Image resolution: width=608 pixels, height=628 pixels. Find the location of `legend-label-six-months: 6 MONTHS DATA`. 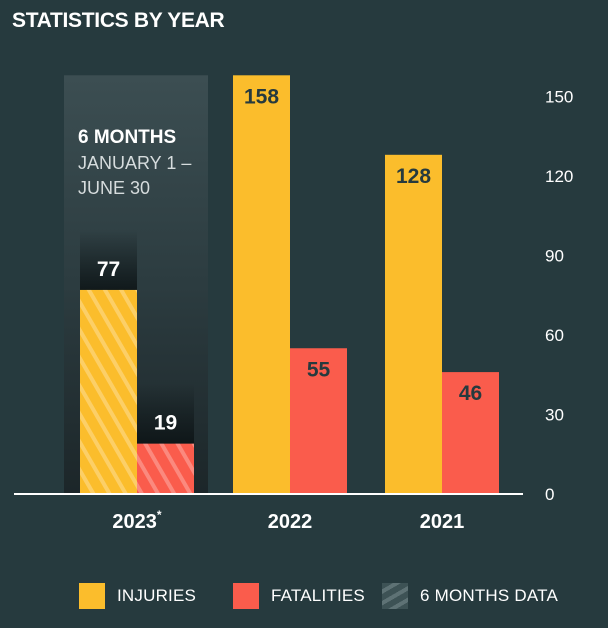

legend-label-six-months: 6 MONTHS DATA is located at coordinates (489, 595).